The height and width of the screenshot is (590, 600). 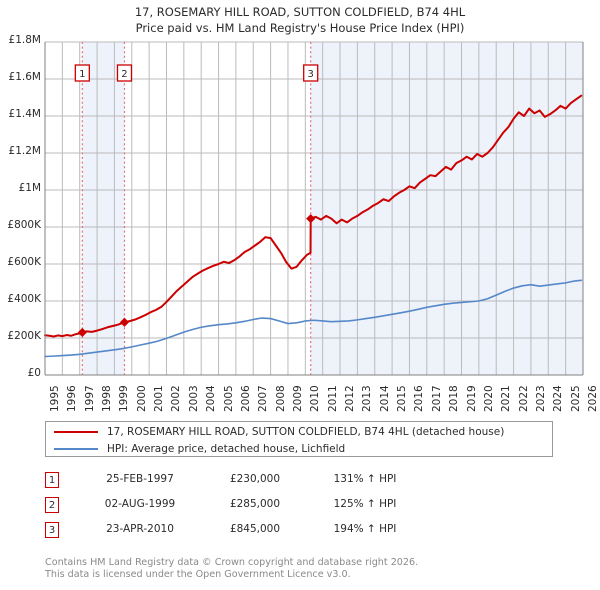 What do you see at coordinates (471, 398) in the screenshot?
I see `x-axis-tick-label: 2019` at bounding box center [471, 398].